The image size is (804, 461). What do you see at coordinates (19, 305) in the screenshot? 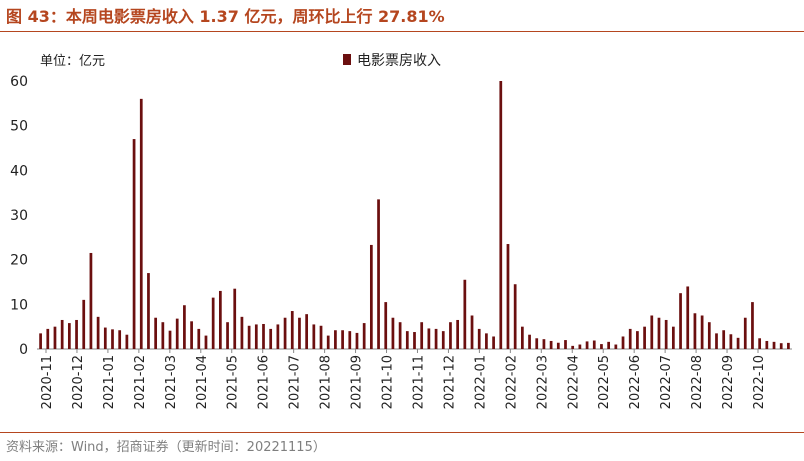
I see `y-tick-label: 10` at bounding box center [19, 305].